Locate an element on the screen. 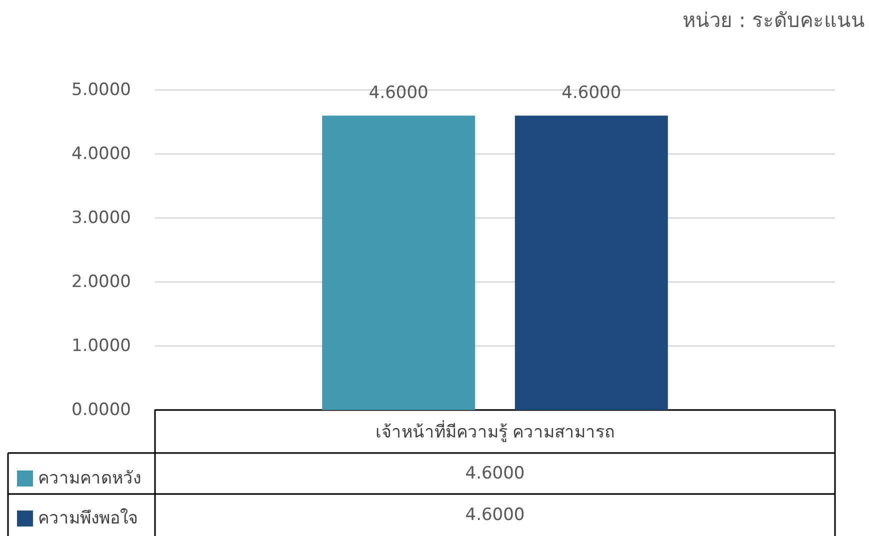 This screenshot has width=869, height=536. y-tick-label: 4.0000 is located at coordinates (101, 154).